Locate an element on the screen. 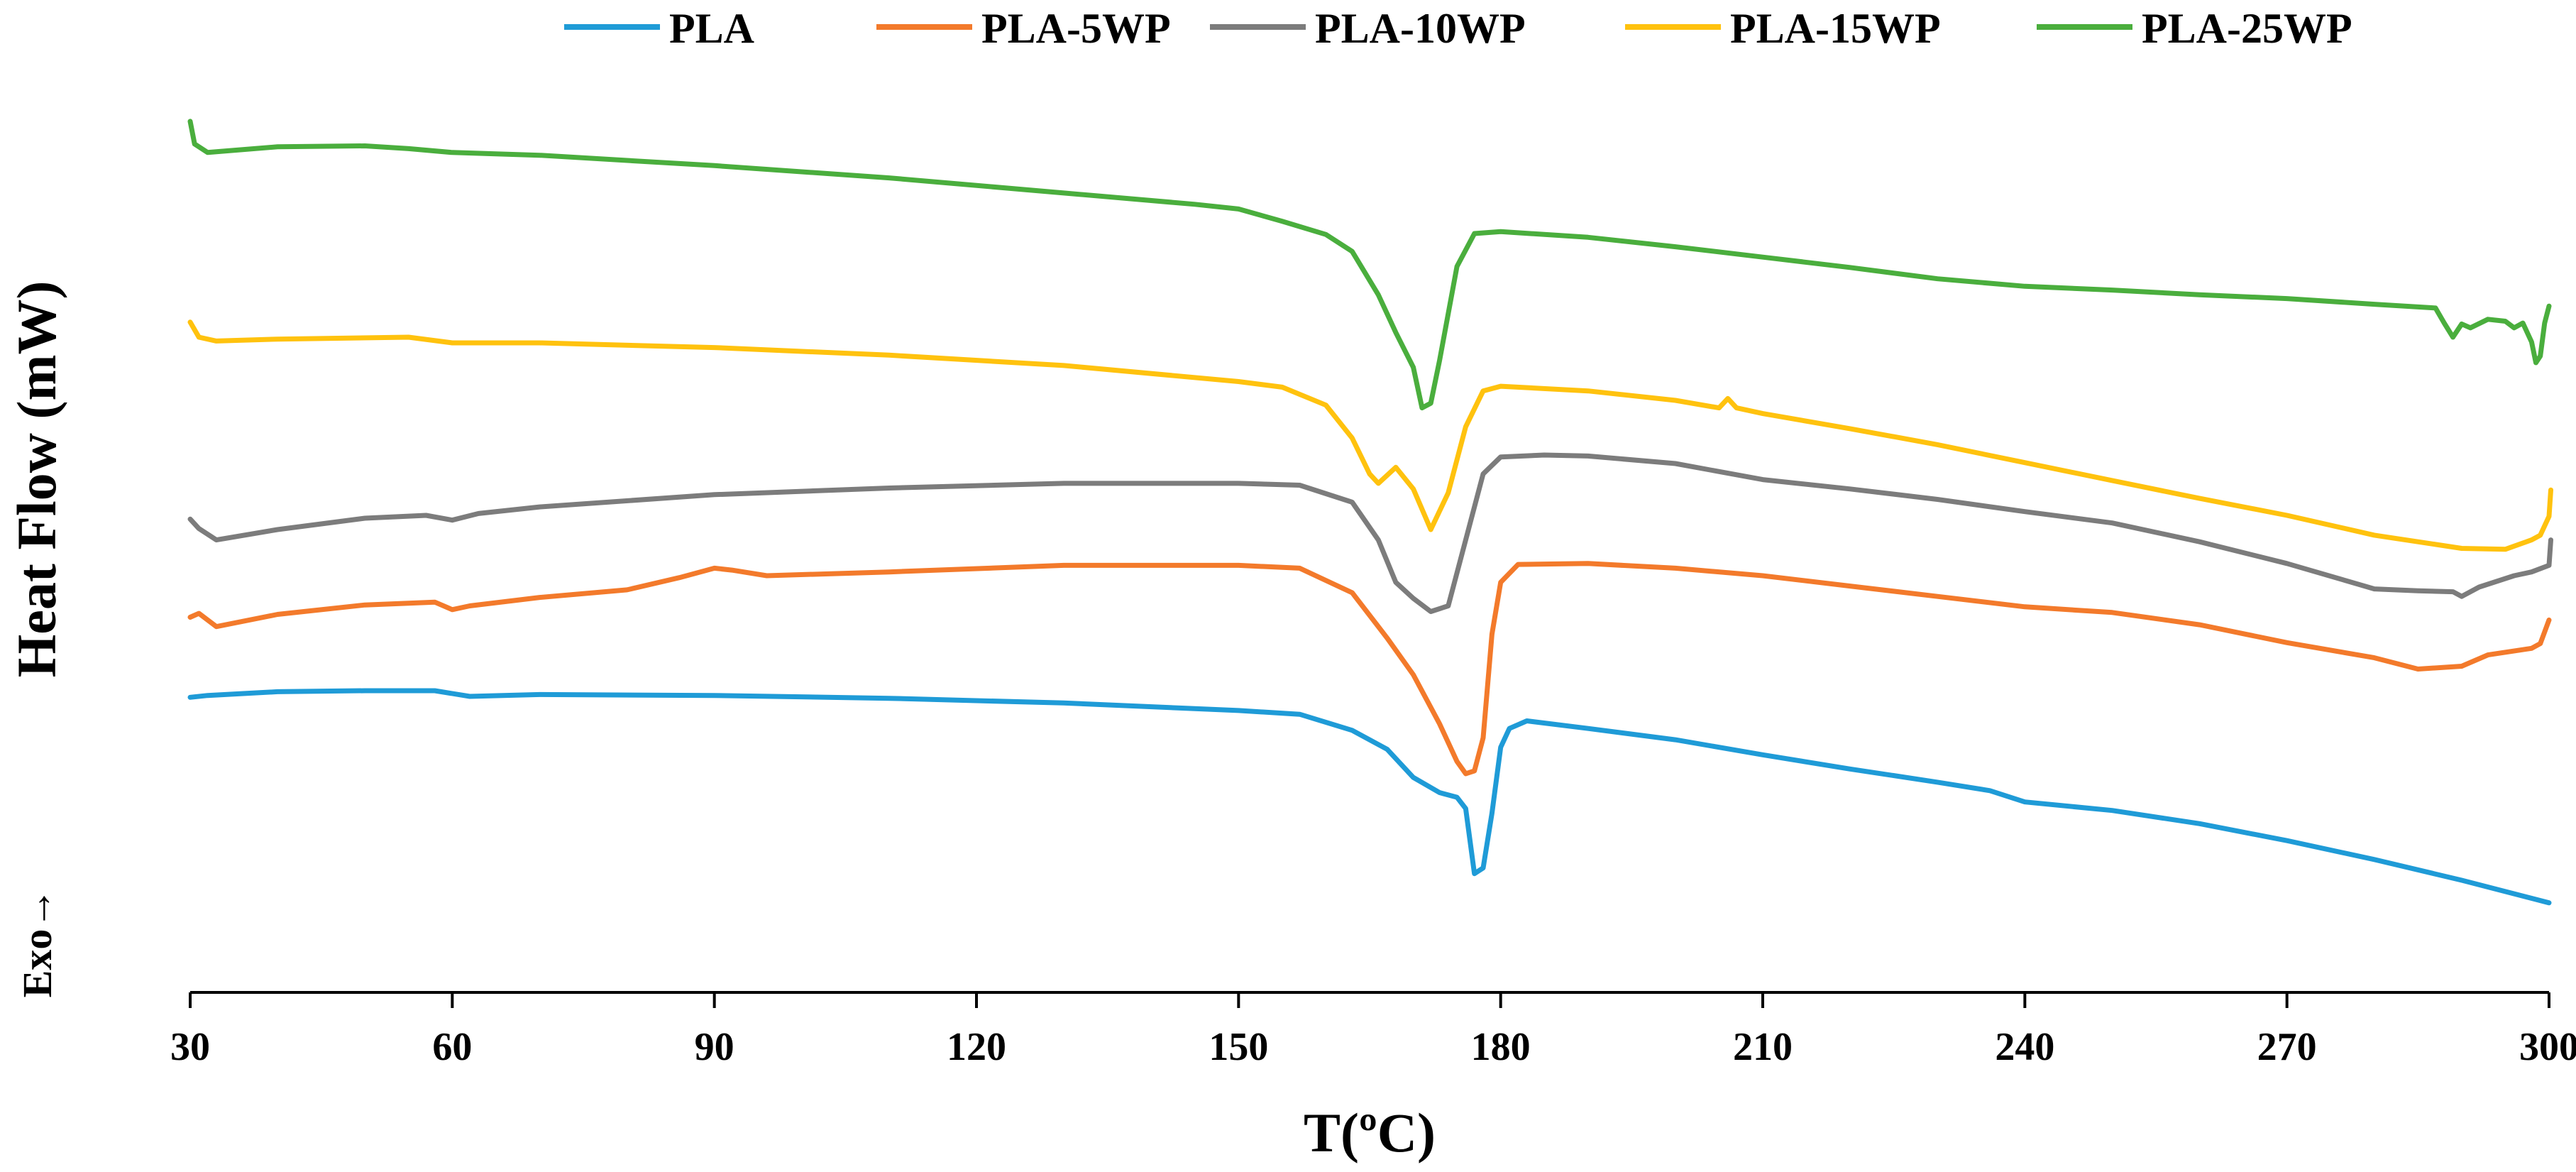 This screenshot has width=2576, height=1172. x-tick-label: 180 is located at coordinates (1501, 1047).